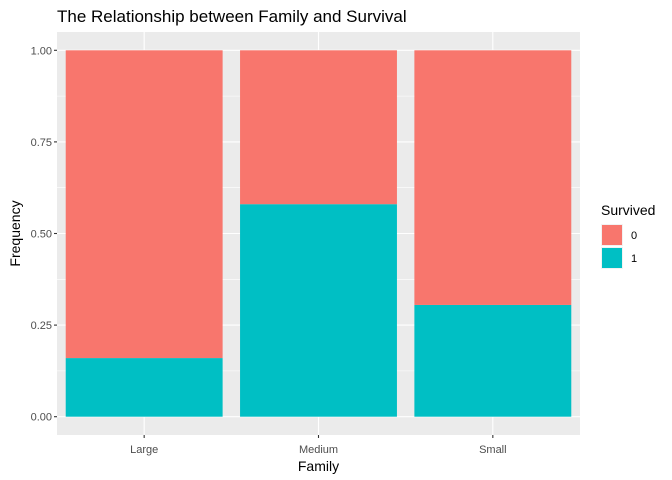 Image resolution: width=672 pixels, height=480 pixels. I want to click on y-axis-title: Frequency, so click(15, 233).